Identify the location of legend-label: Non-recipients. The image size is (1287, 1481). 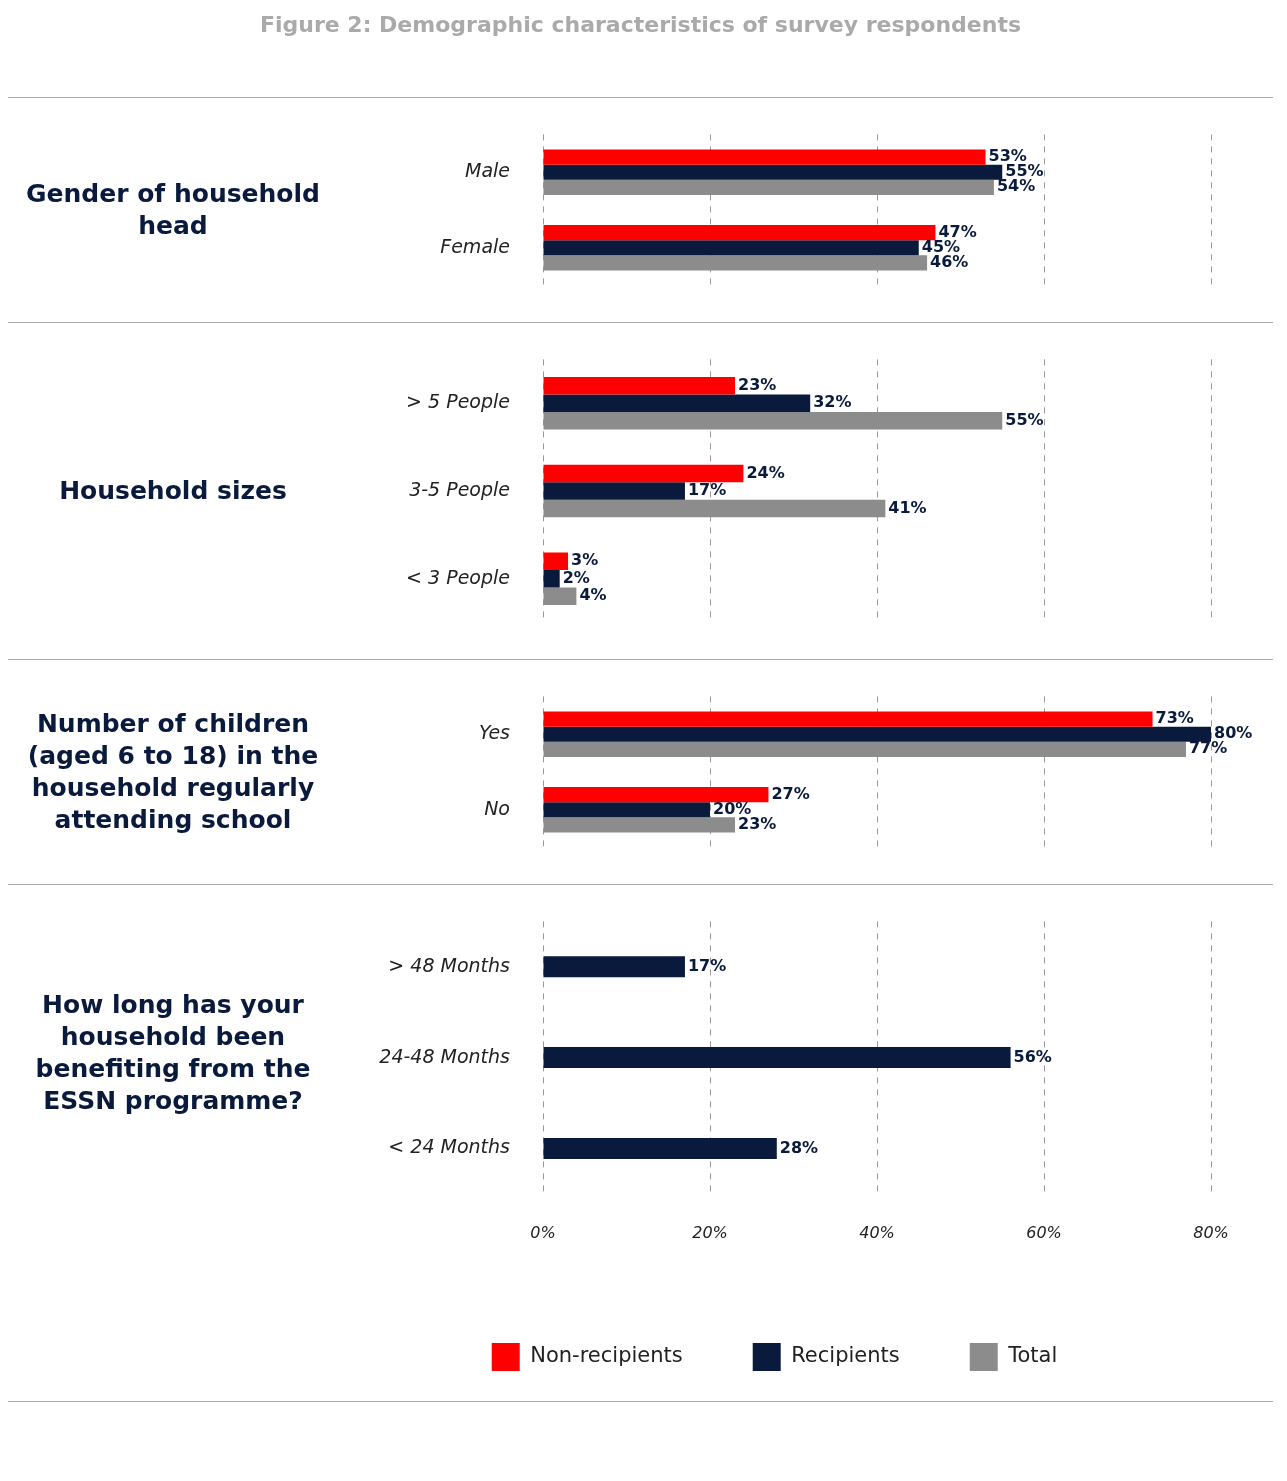
(606, 1355).